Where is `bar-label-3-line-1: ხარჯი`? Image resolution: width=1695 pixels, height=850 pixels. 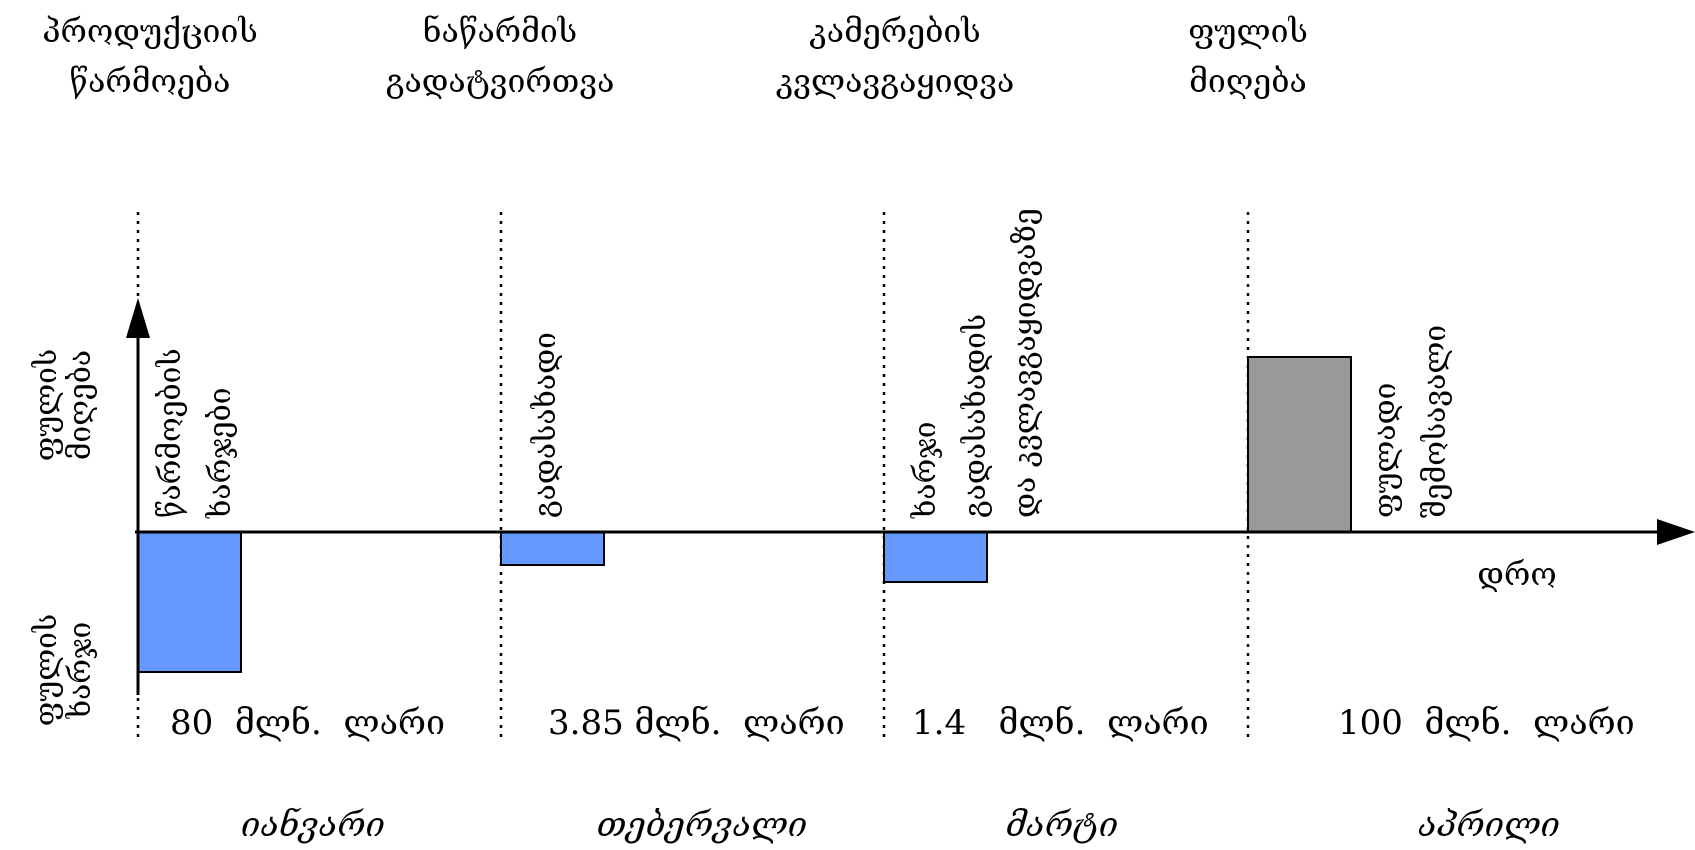 bar-label-3-line-1: ხარჯი is located at coordinates (925, 470).